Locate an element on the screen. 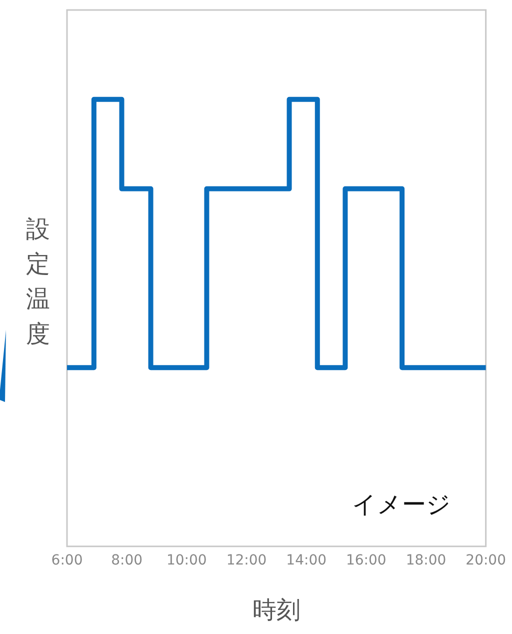 This screenshot has height=634, width=512. x-tick-label: 6:00 is located at coordinates (67, 560).